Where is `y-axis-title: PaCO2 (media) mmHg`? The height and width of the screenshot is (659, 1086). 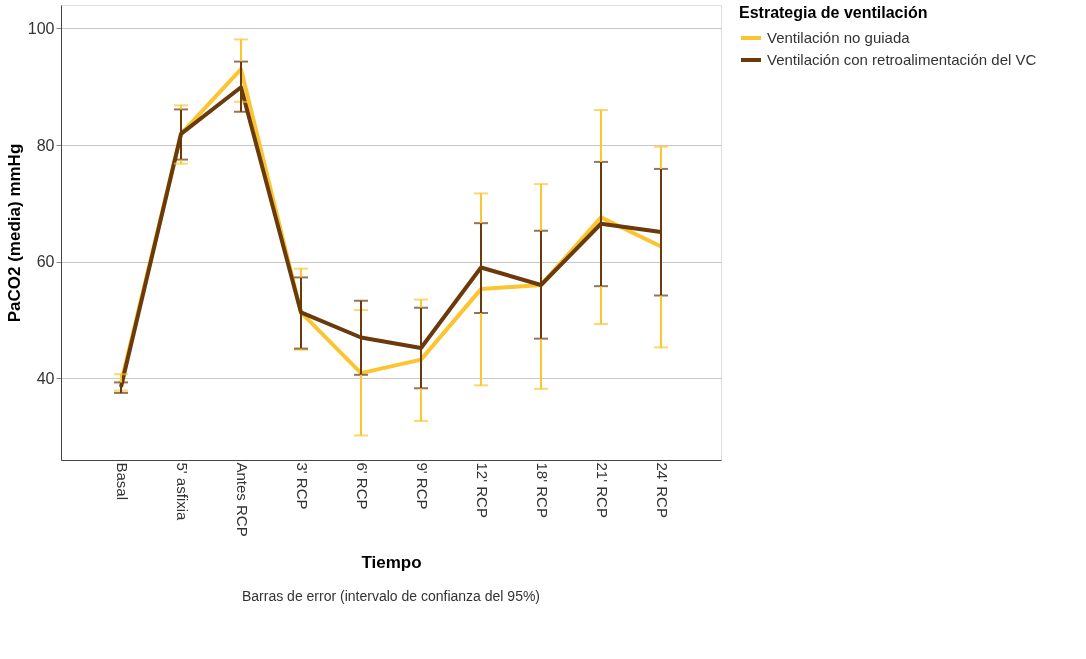 y-axis-title: PaCO2 (media) mmHg is located at coordinates (14, 233).